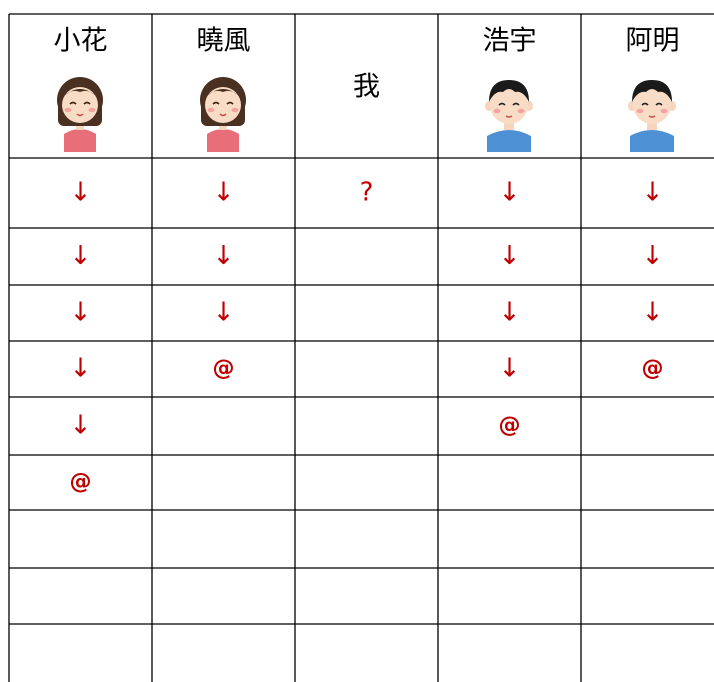 The height and width of the screenshot is (682, 714). What do you see at coordinates (366, 87) in the screenshot?
I see `header-name: 我` at bounding box center [366, 87].